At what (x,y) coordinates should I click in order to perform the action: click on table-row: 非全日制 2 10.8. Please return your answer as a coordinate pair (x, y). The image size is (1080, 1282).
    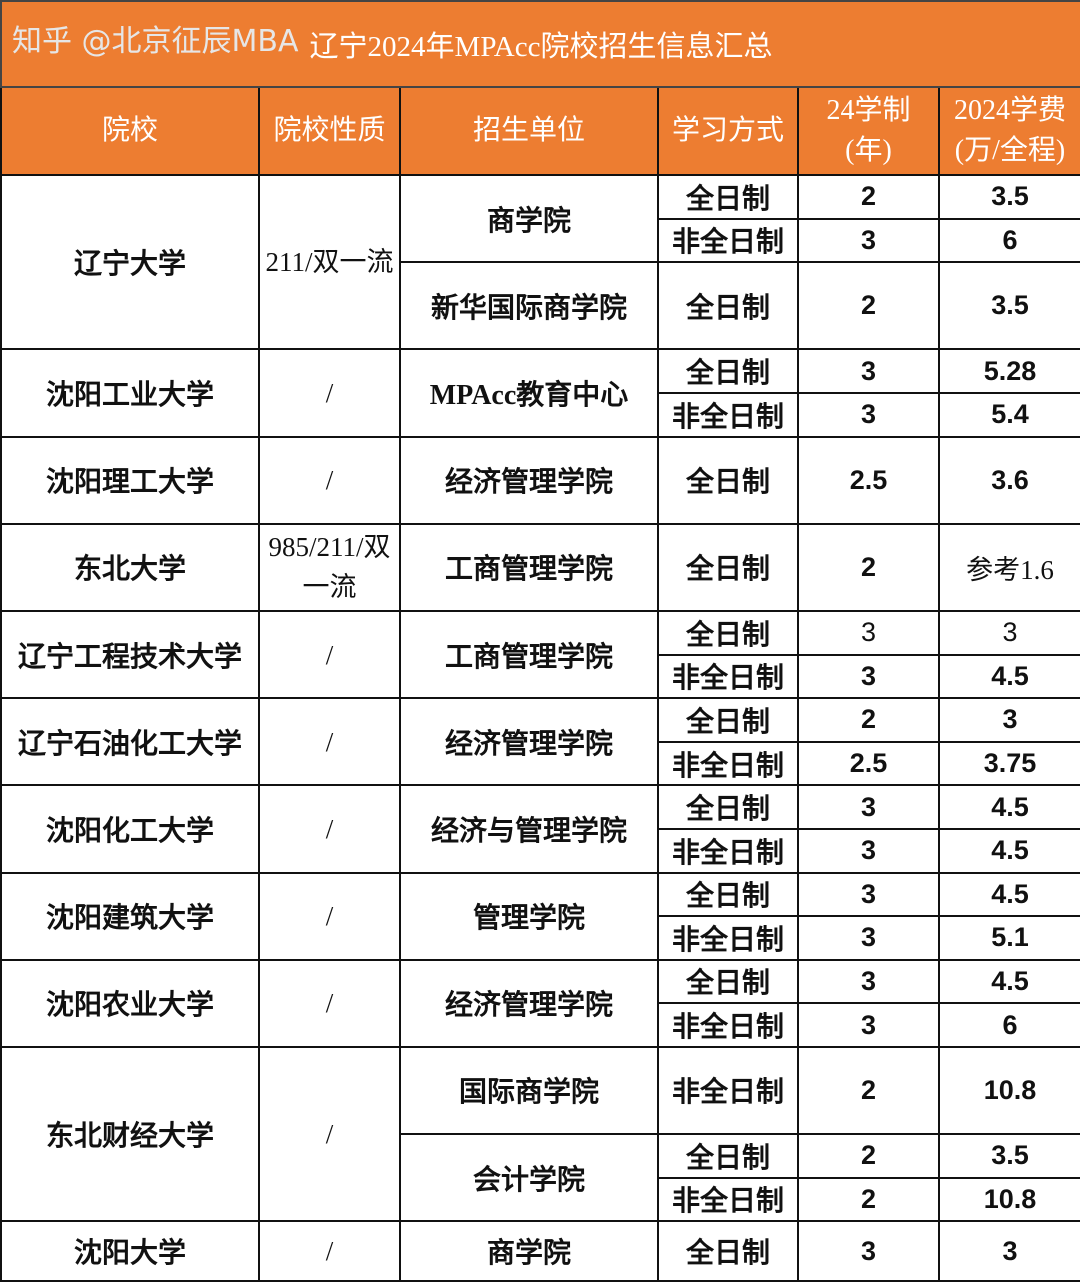
    Looking at the image, I should click on (540, 1199).